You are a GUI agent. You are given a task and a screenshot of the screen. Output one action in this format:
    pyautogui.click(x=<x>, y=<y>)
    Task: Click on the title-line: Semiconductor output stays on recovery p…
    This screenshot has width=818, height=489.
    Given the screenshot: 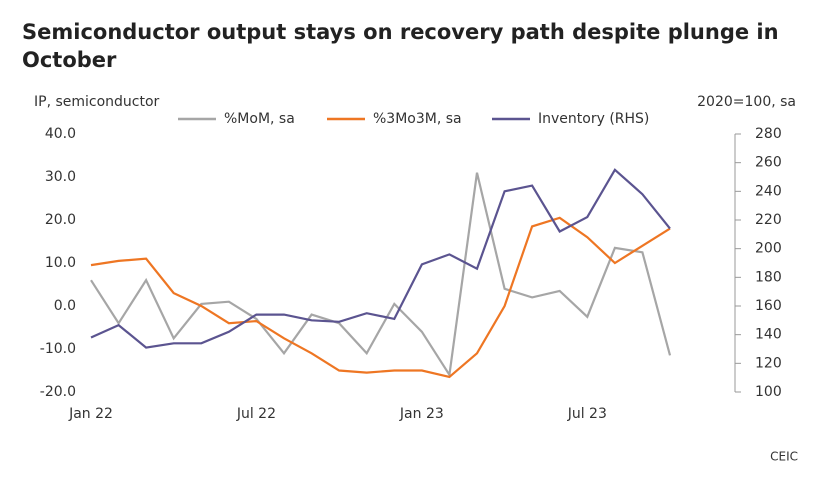 What is the action you would take?
    pyautogui.click(x=400, y=32)
    